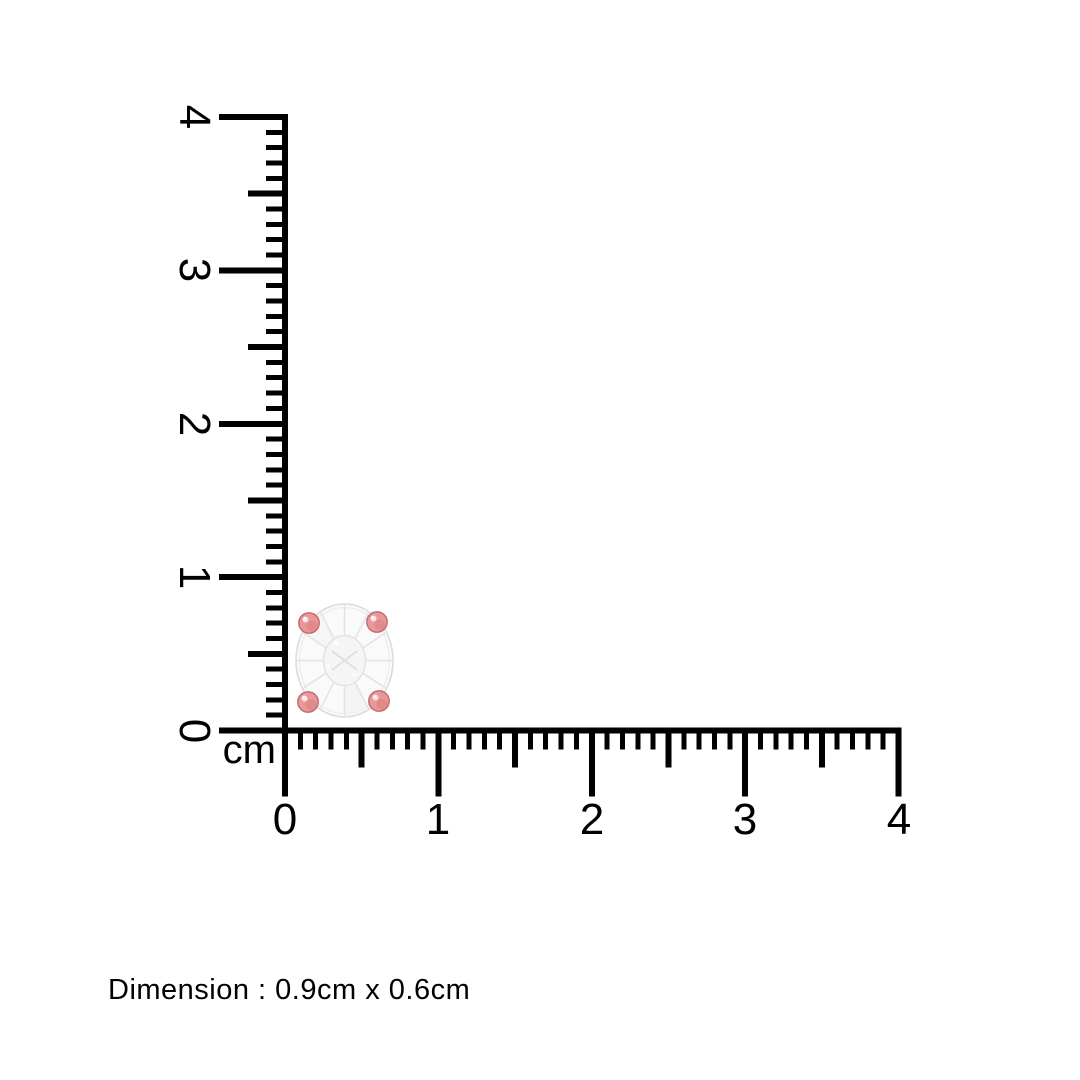 The height and width of the screenshot is (1080, 1080). What do you see at coordinates (745, 819) in the screenshot?
I see `h-axis-label-3: 3` at bounding box center [745, 819].